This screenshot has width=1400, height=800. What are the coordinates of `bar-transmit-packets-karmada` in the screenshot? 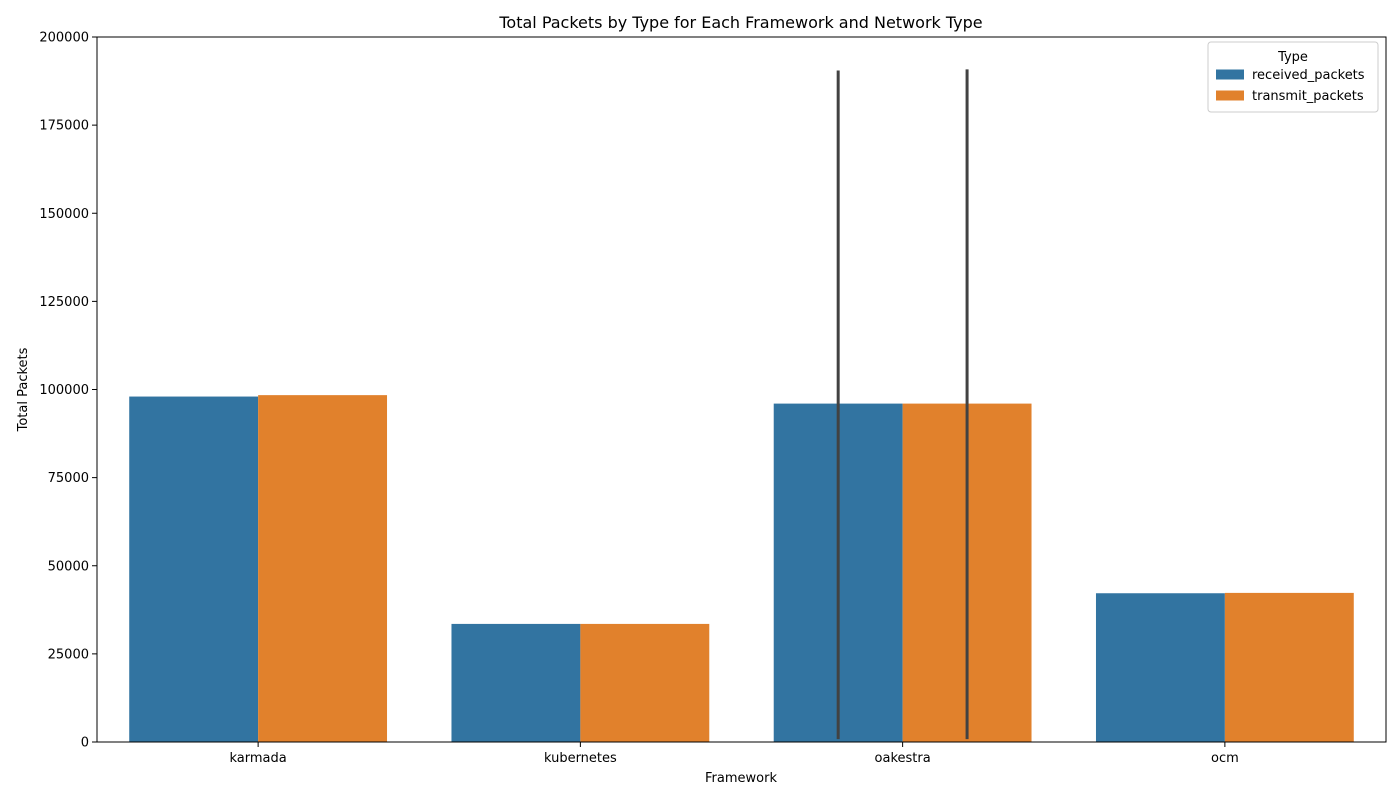 It's located at (323, 568).